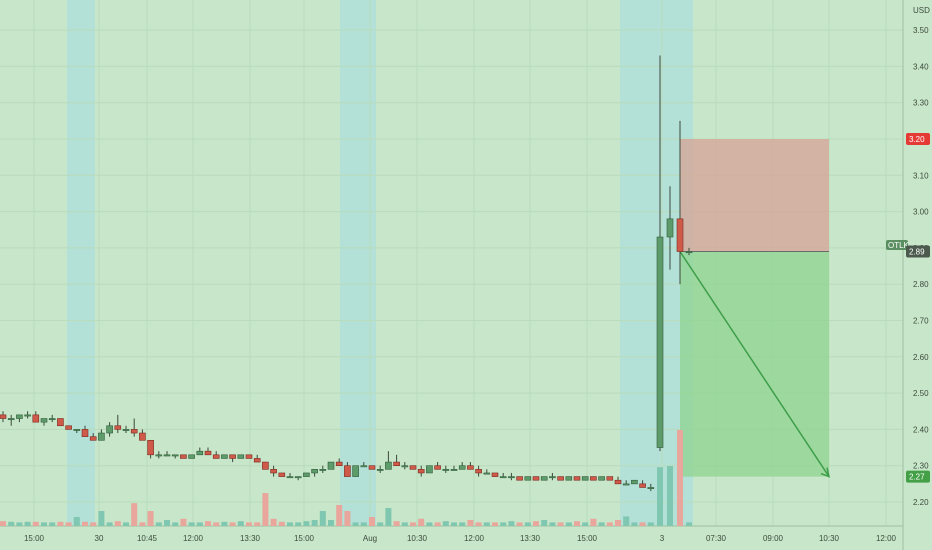 Image resolution: width=932 pixels, height=550 pixels. I want to click on x-tick-label: 3, so click(662, 538).